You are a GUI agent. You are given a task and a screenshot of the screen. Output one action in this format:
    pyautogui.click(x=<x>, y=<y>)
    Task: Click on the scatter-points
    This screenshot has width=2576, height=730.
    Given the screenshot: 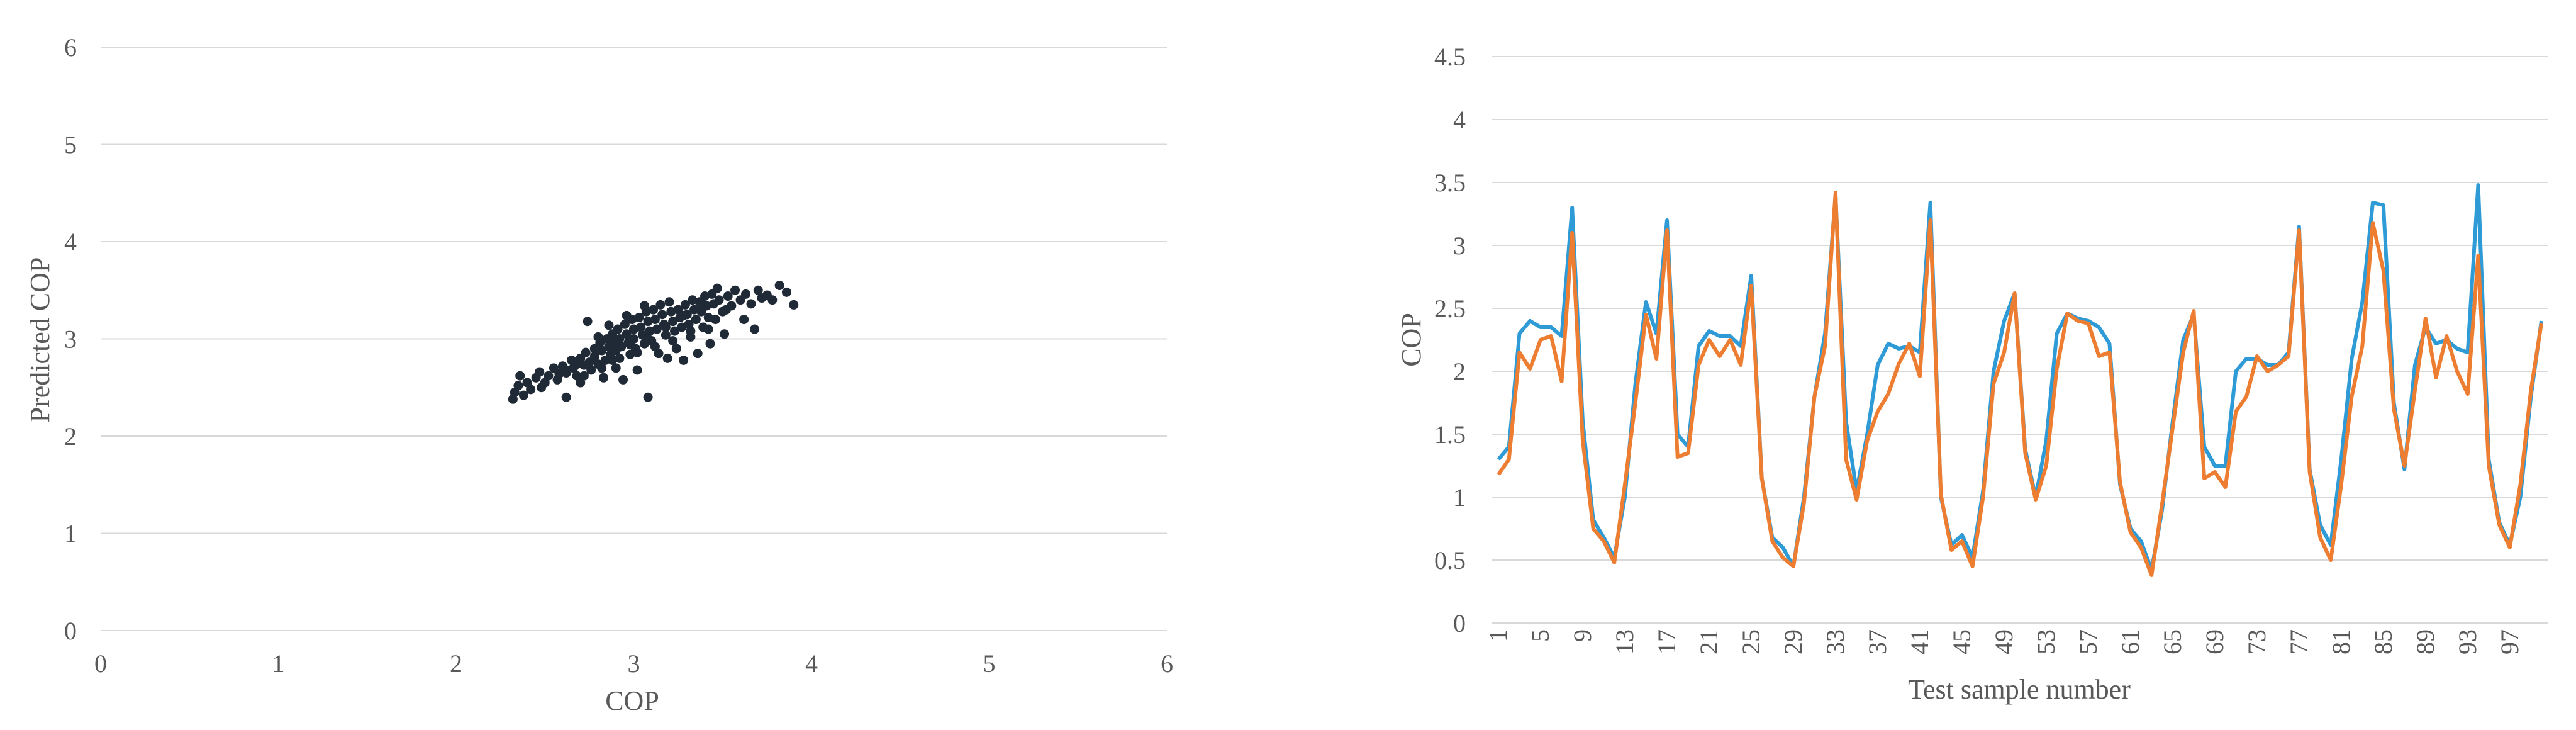 What is the action you would take?
    pyautogui.click(x=653, y=342)
    